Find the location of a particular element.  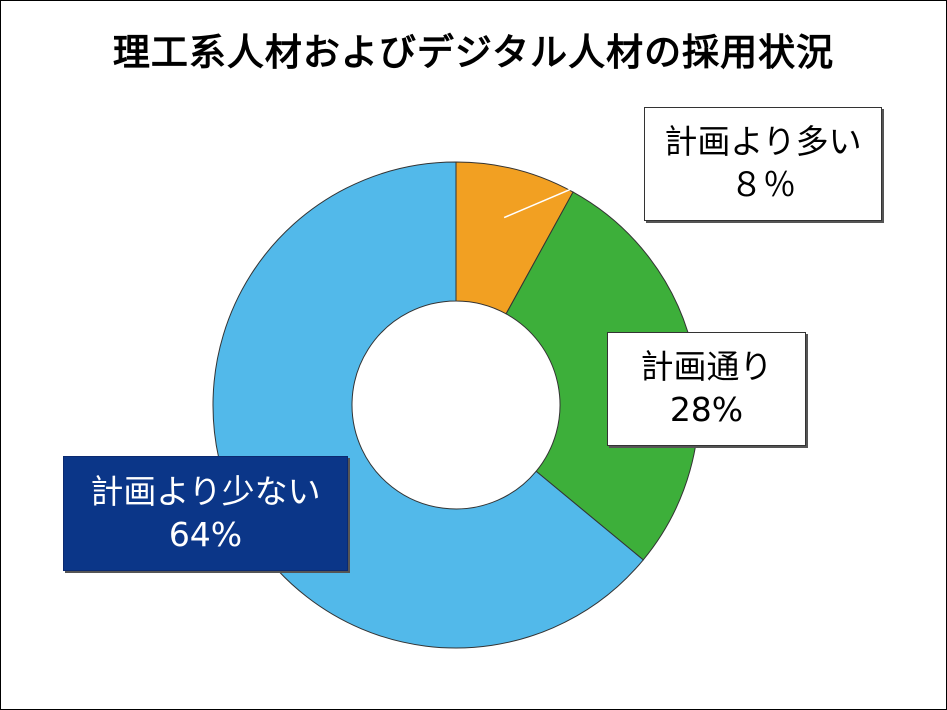

slice-label-less-name: 計画より少ない is located at coordinates (205, 491).